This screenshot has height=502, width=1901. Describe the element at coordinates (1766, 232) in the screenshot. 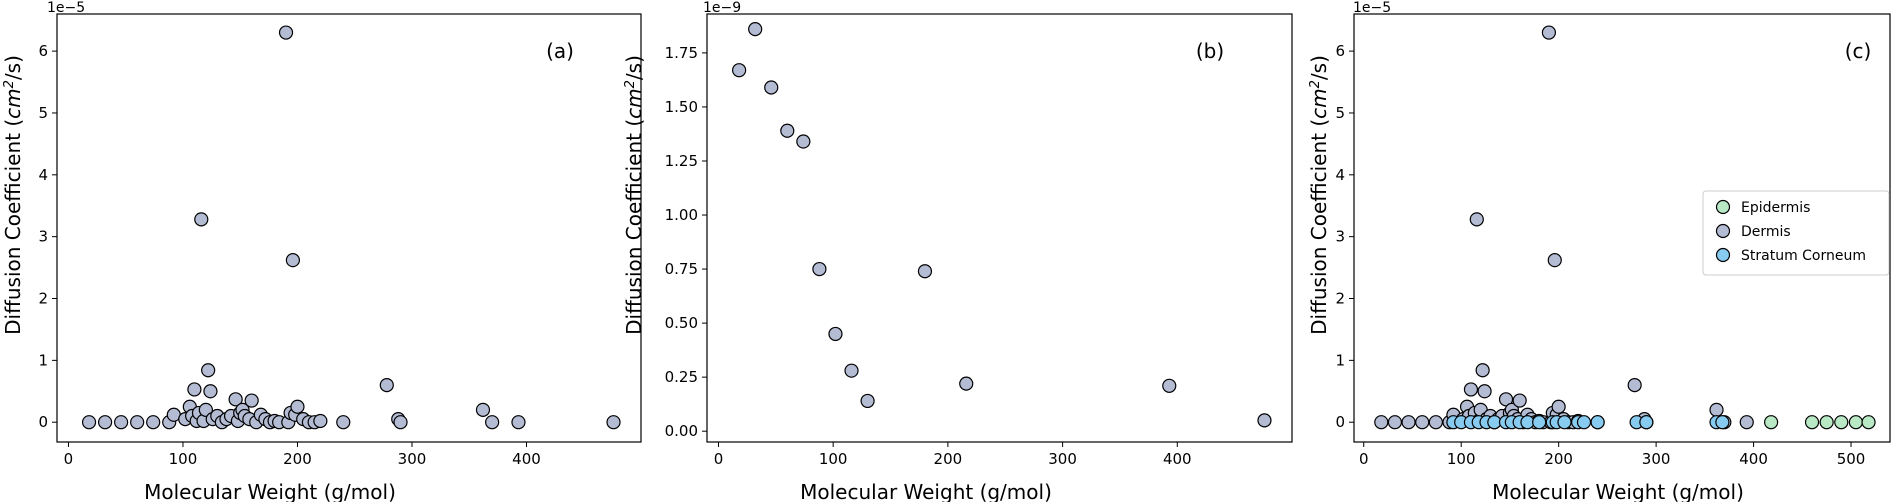

I see `legend-label-dermis: Dermis` at that location.